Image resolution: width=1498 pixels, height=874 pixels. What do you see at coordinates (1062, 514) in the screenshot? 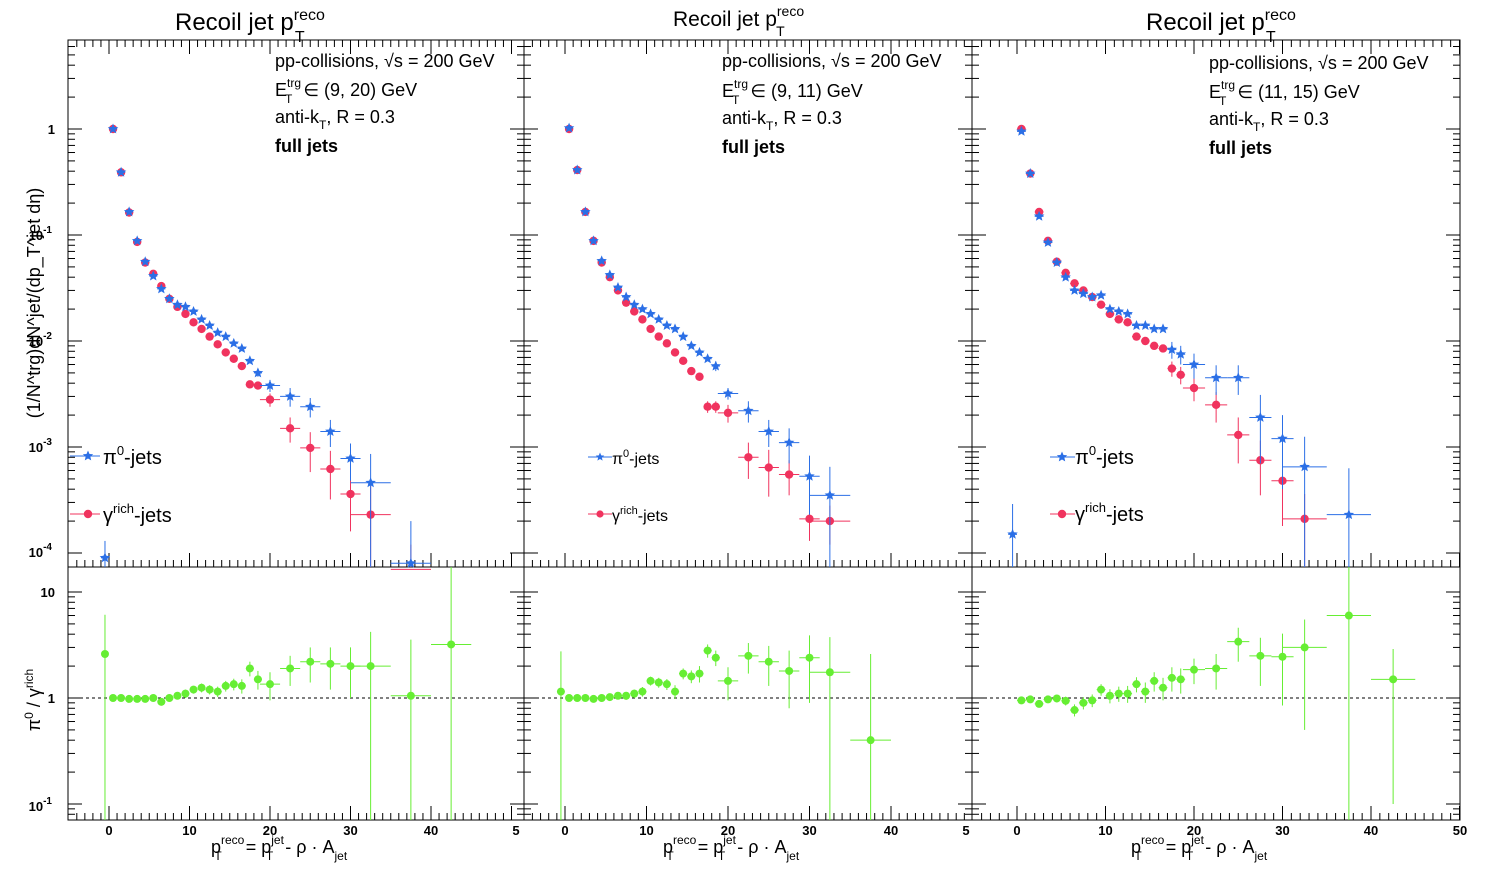
I see `legend-gamma-marker` at bounding box center [1062, 514].